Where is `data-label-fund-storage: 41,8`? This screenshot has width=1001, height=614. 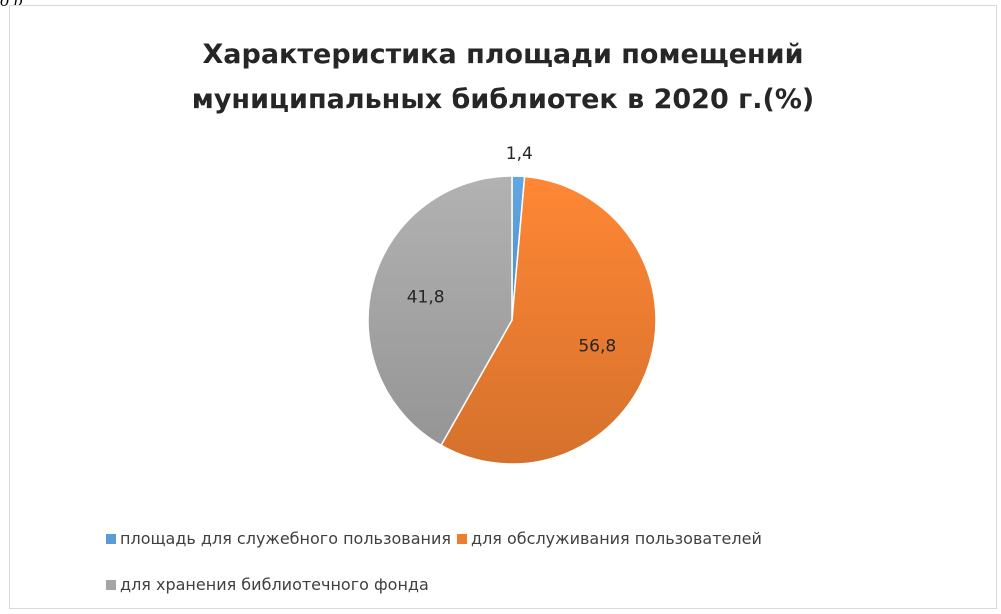
data-label-fund-storage: 41,8 is located at coordinates (426, 297).